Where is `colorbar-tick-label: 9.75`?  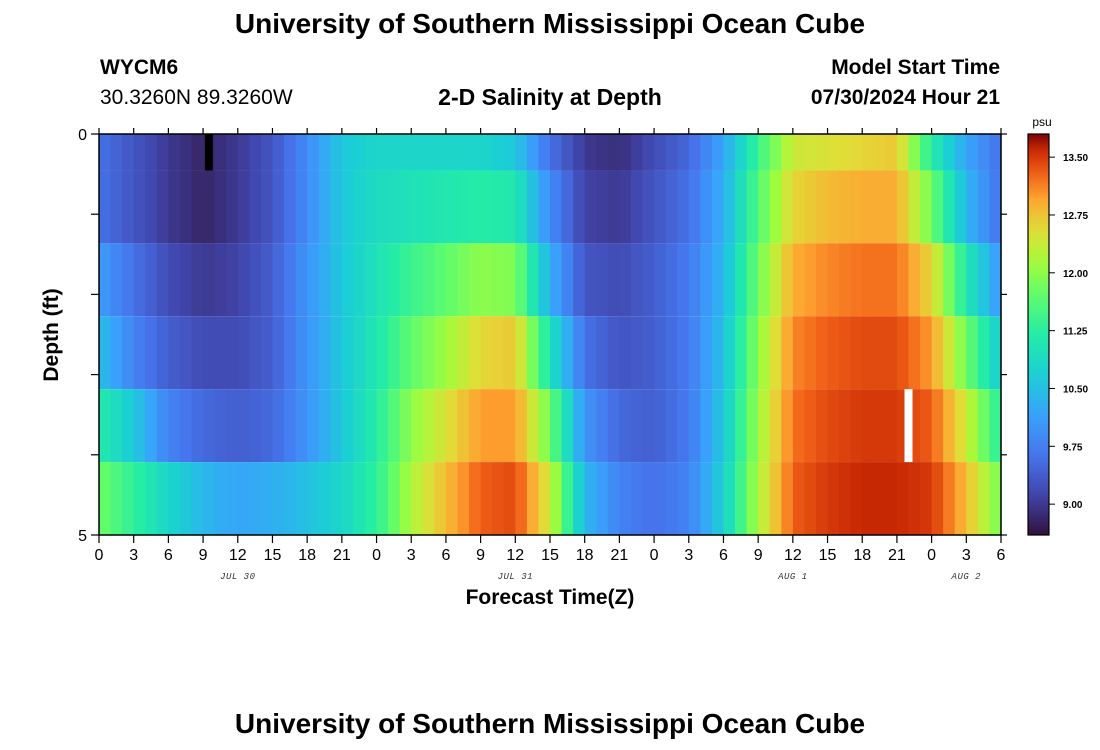
colorbar-tick-label: 9.75 is located at coordinates (1073, 447).